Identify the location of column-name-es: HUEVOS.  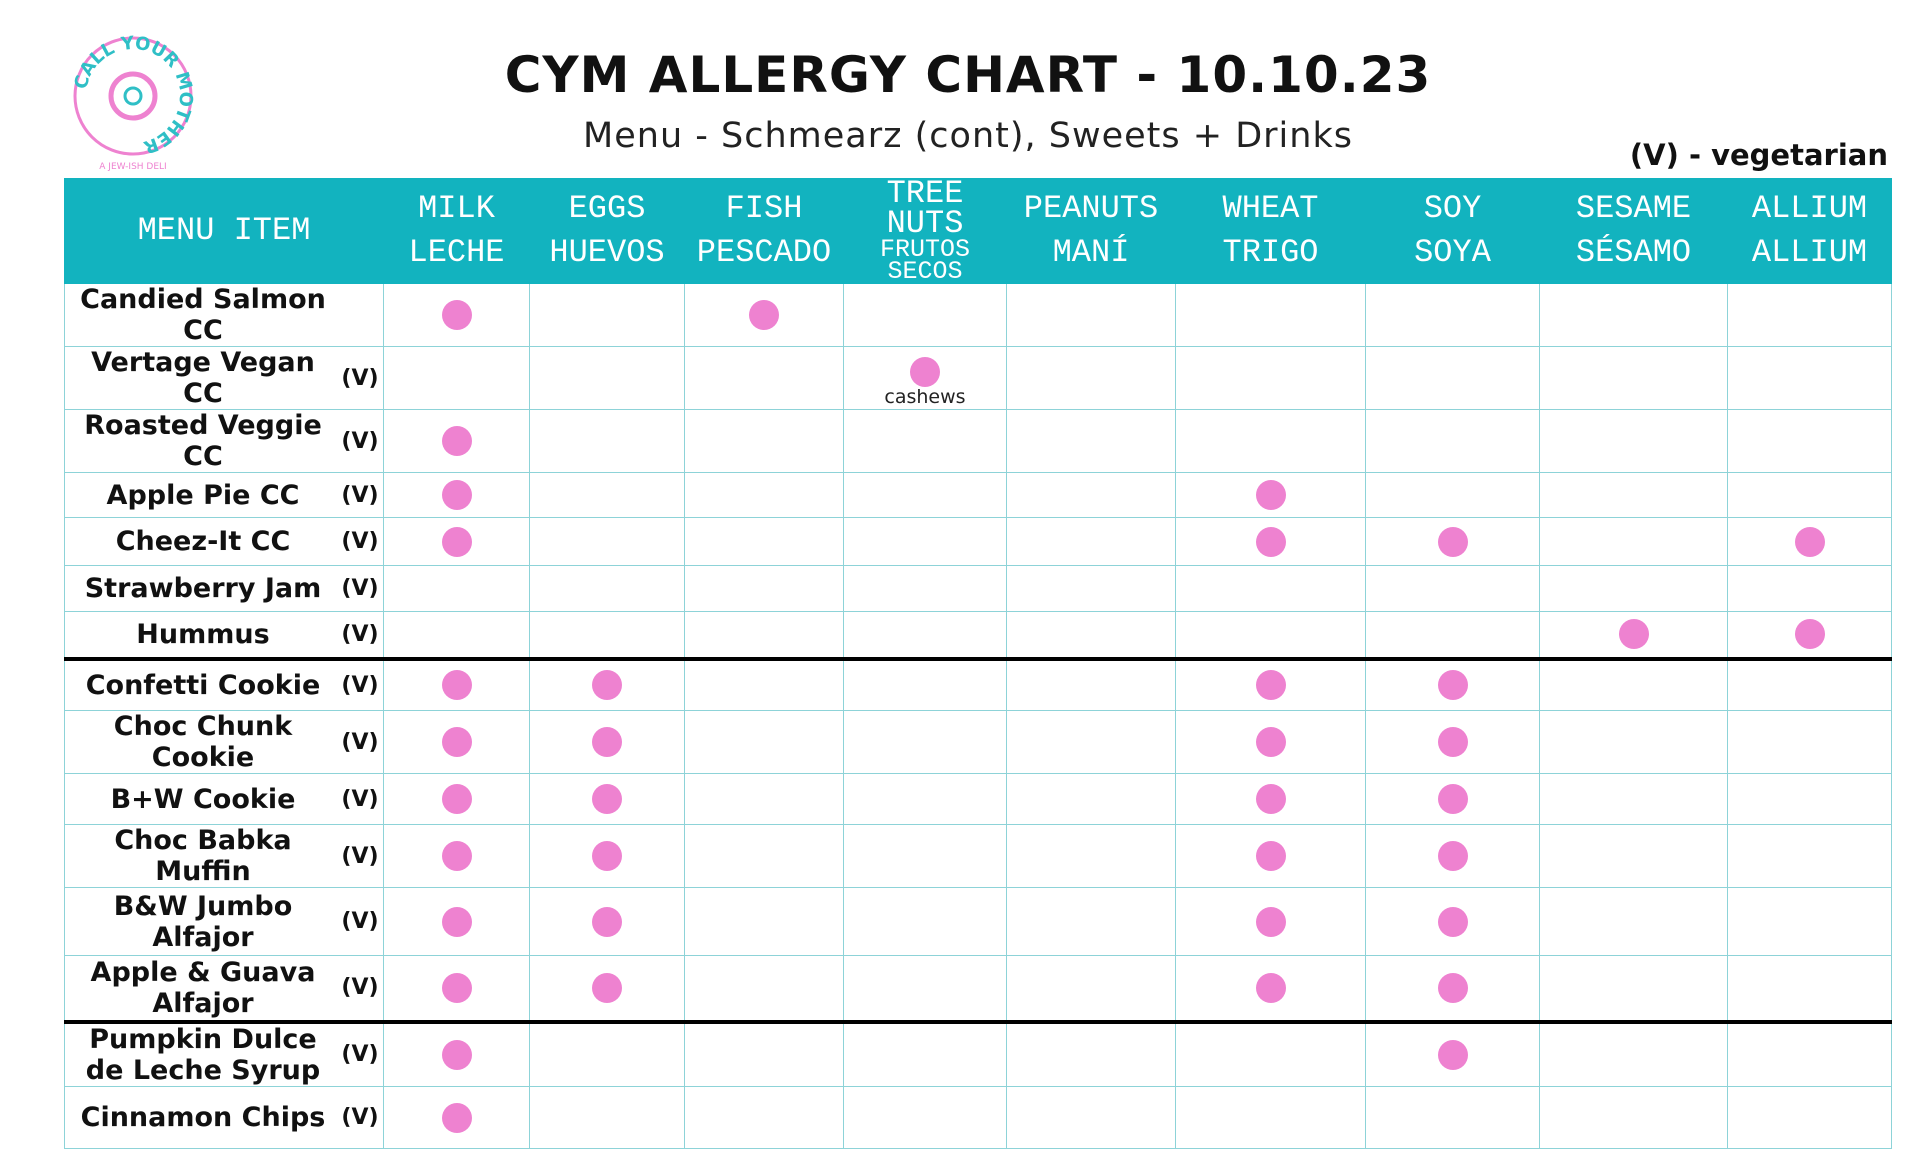
(607, 252).